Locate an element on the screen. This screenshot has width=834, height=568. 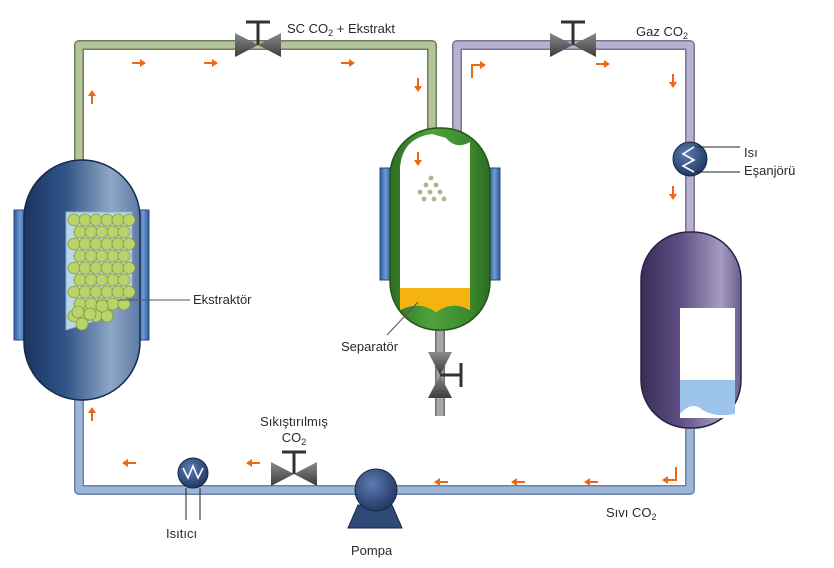
label-compressed-2: CO2 is located at coordinates (294, 440).